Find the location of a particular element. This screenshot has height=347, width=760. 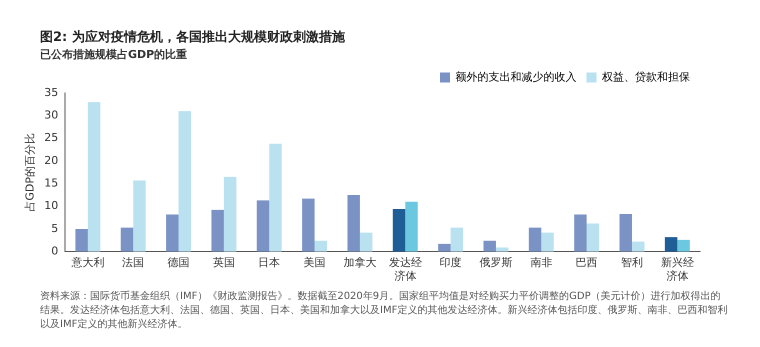

x-tick-label: 法国 is located at coordinates (133, 263).